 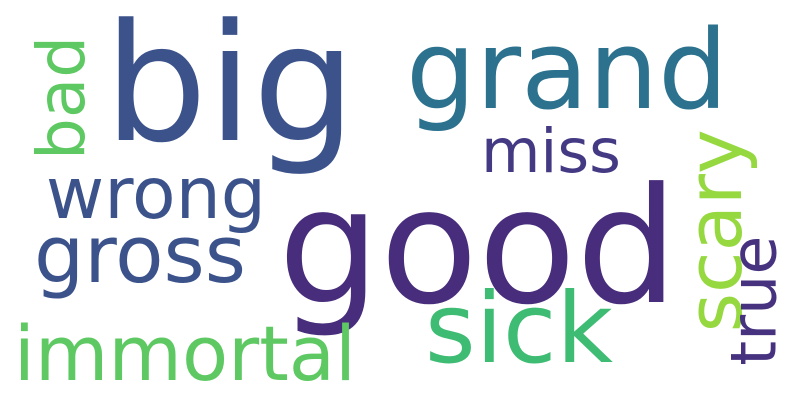 What do you see at coordinates (140, 255) in the screenshot?
I see `word-gross: gross` at bounding box center [140, 255].